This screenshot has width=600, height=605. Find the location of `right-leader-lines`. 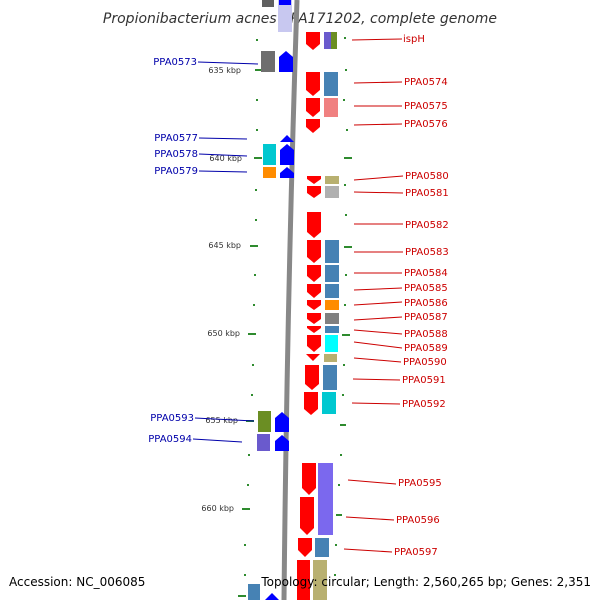

right-leader-lines is located at coordinates (373, 295).